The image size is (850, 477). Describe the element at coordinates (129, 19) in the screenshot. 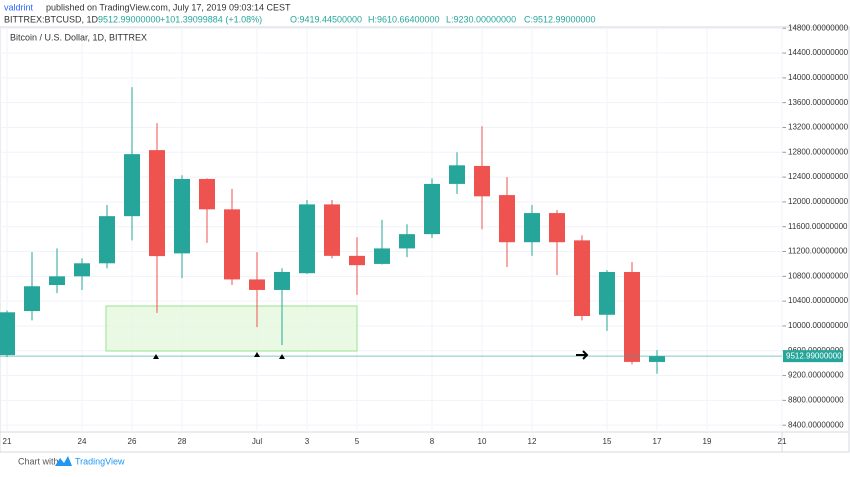

I see `last-price: 9512.99000000` at that location.